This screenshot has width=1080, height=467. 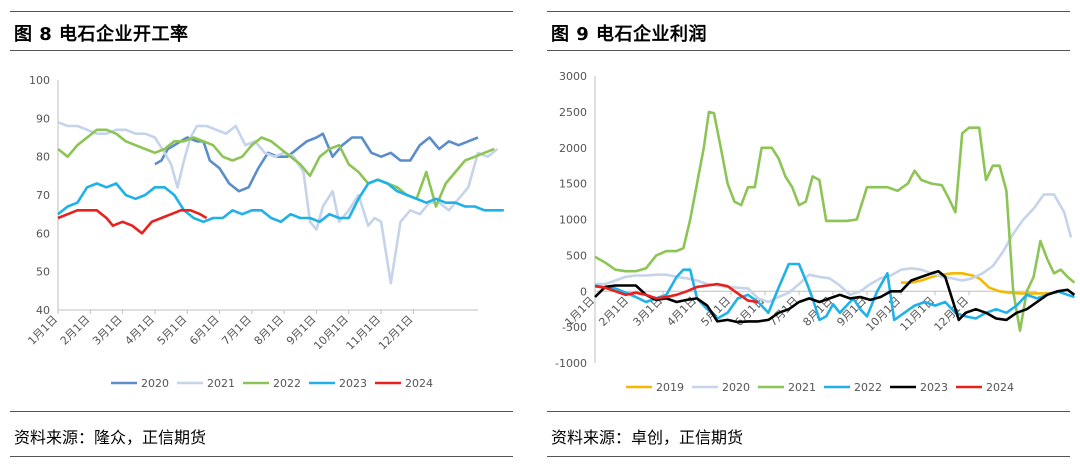 I want to click on series-line-2021, so click(x=278, y=202).